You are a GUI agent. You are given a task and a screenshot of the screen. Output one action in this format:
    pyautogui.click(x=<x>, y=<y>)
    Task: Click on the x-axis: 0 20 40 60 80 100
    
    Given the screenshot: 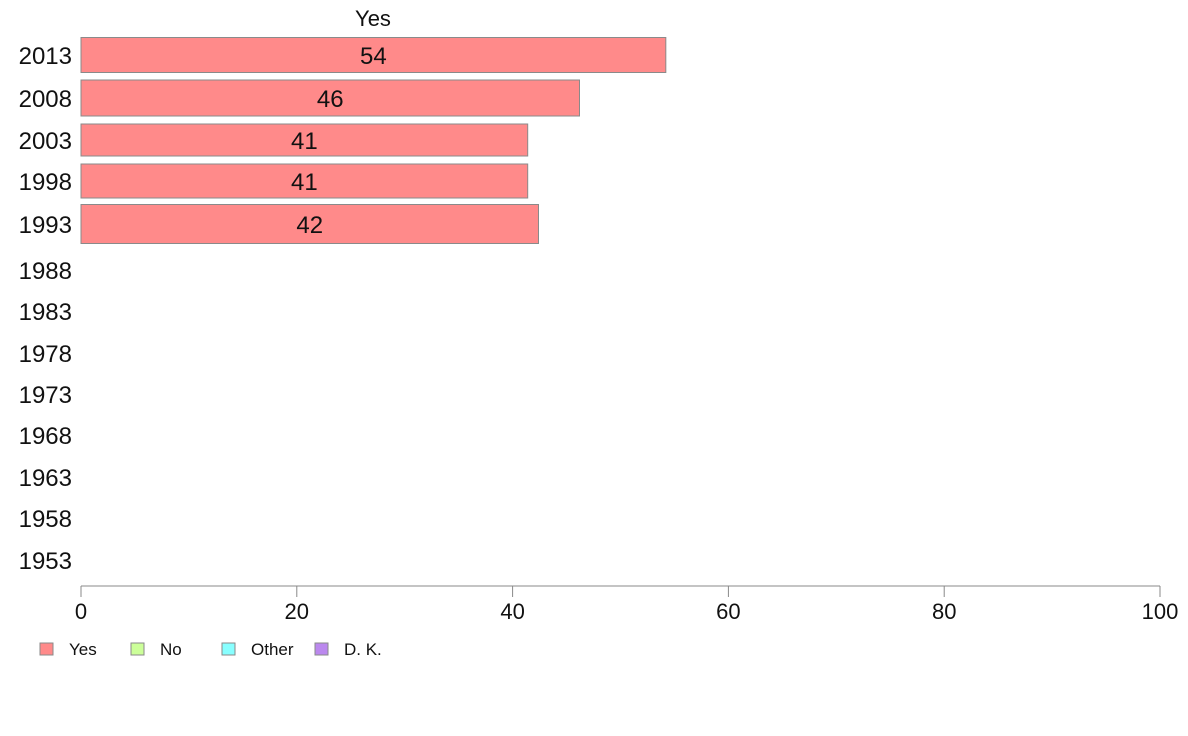 What is the action you would take?
    pyautogui.click(x=627, y=604)
    